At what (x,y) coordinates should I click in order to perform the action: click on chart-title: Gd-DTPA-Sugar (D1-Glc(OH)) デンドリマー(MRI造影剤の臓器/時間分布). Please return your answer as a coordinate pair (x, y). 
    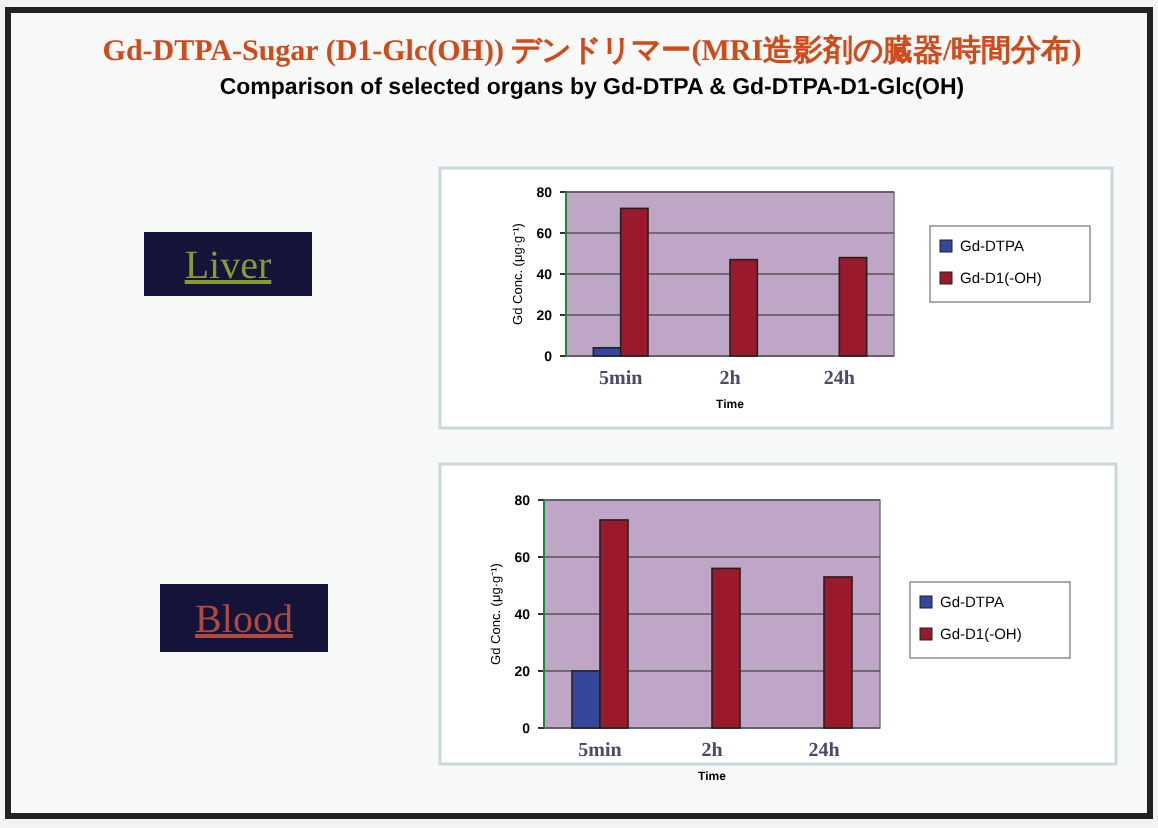
    Looking at the image, I should click on (592, 50).